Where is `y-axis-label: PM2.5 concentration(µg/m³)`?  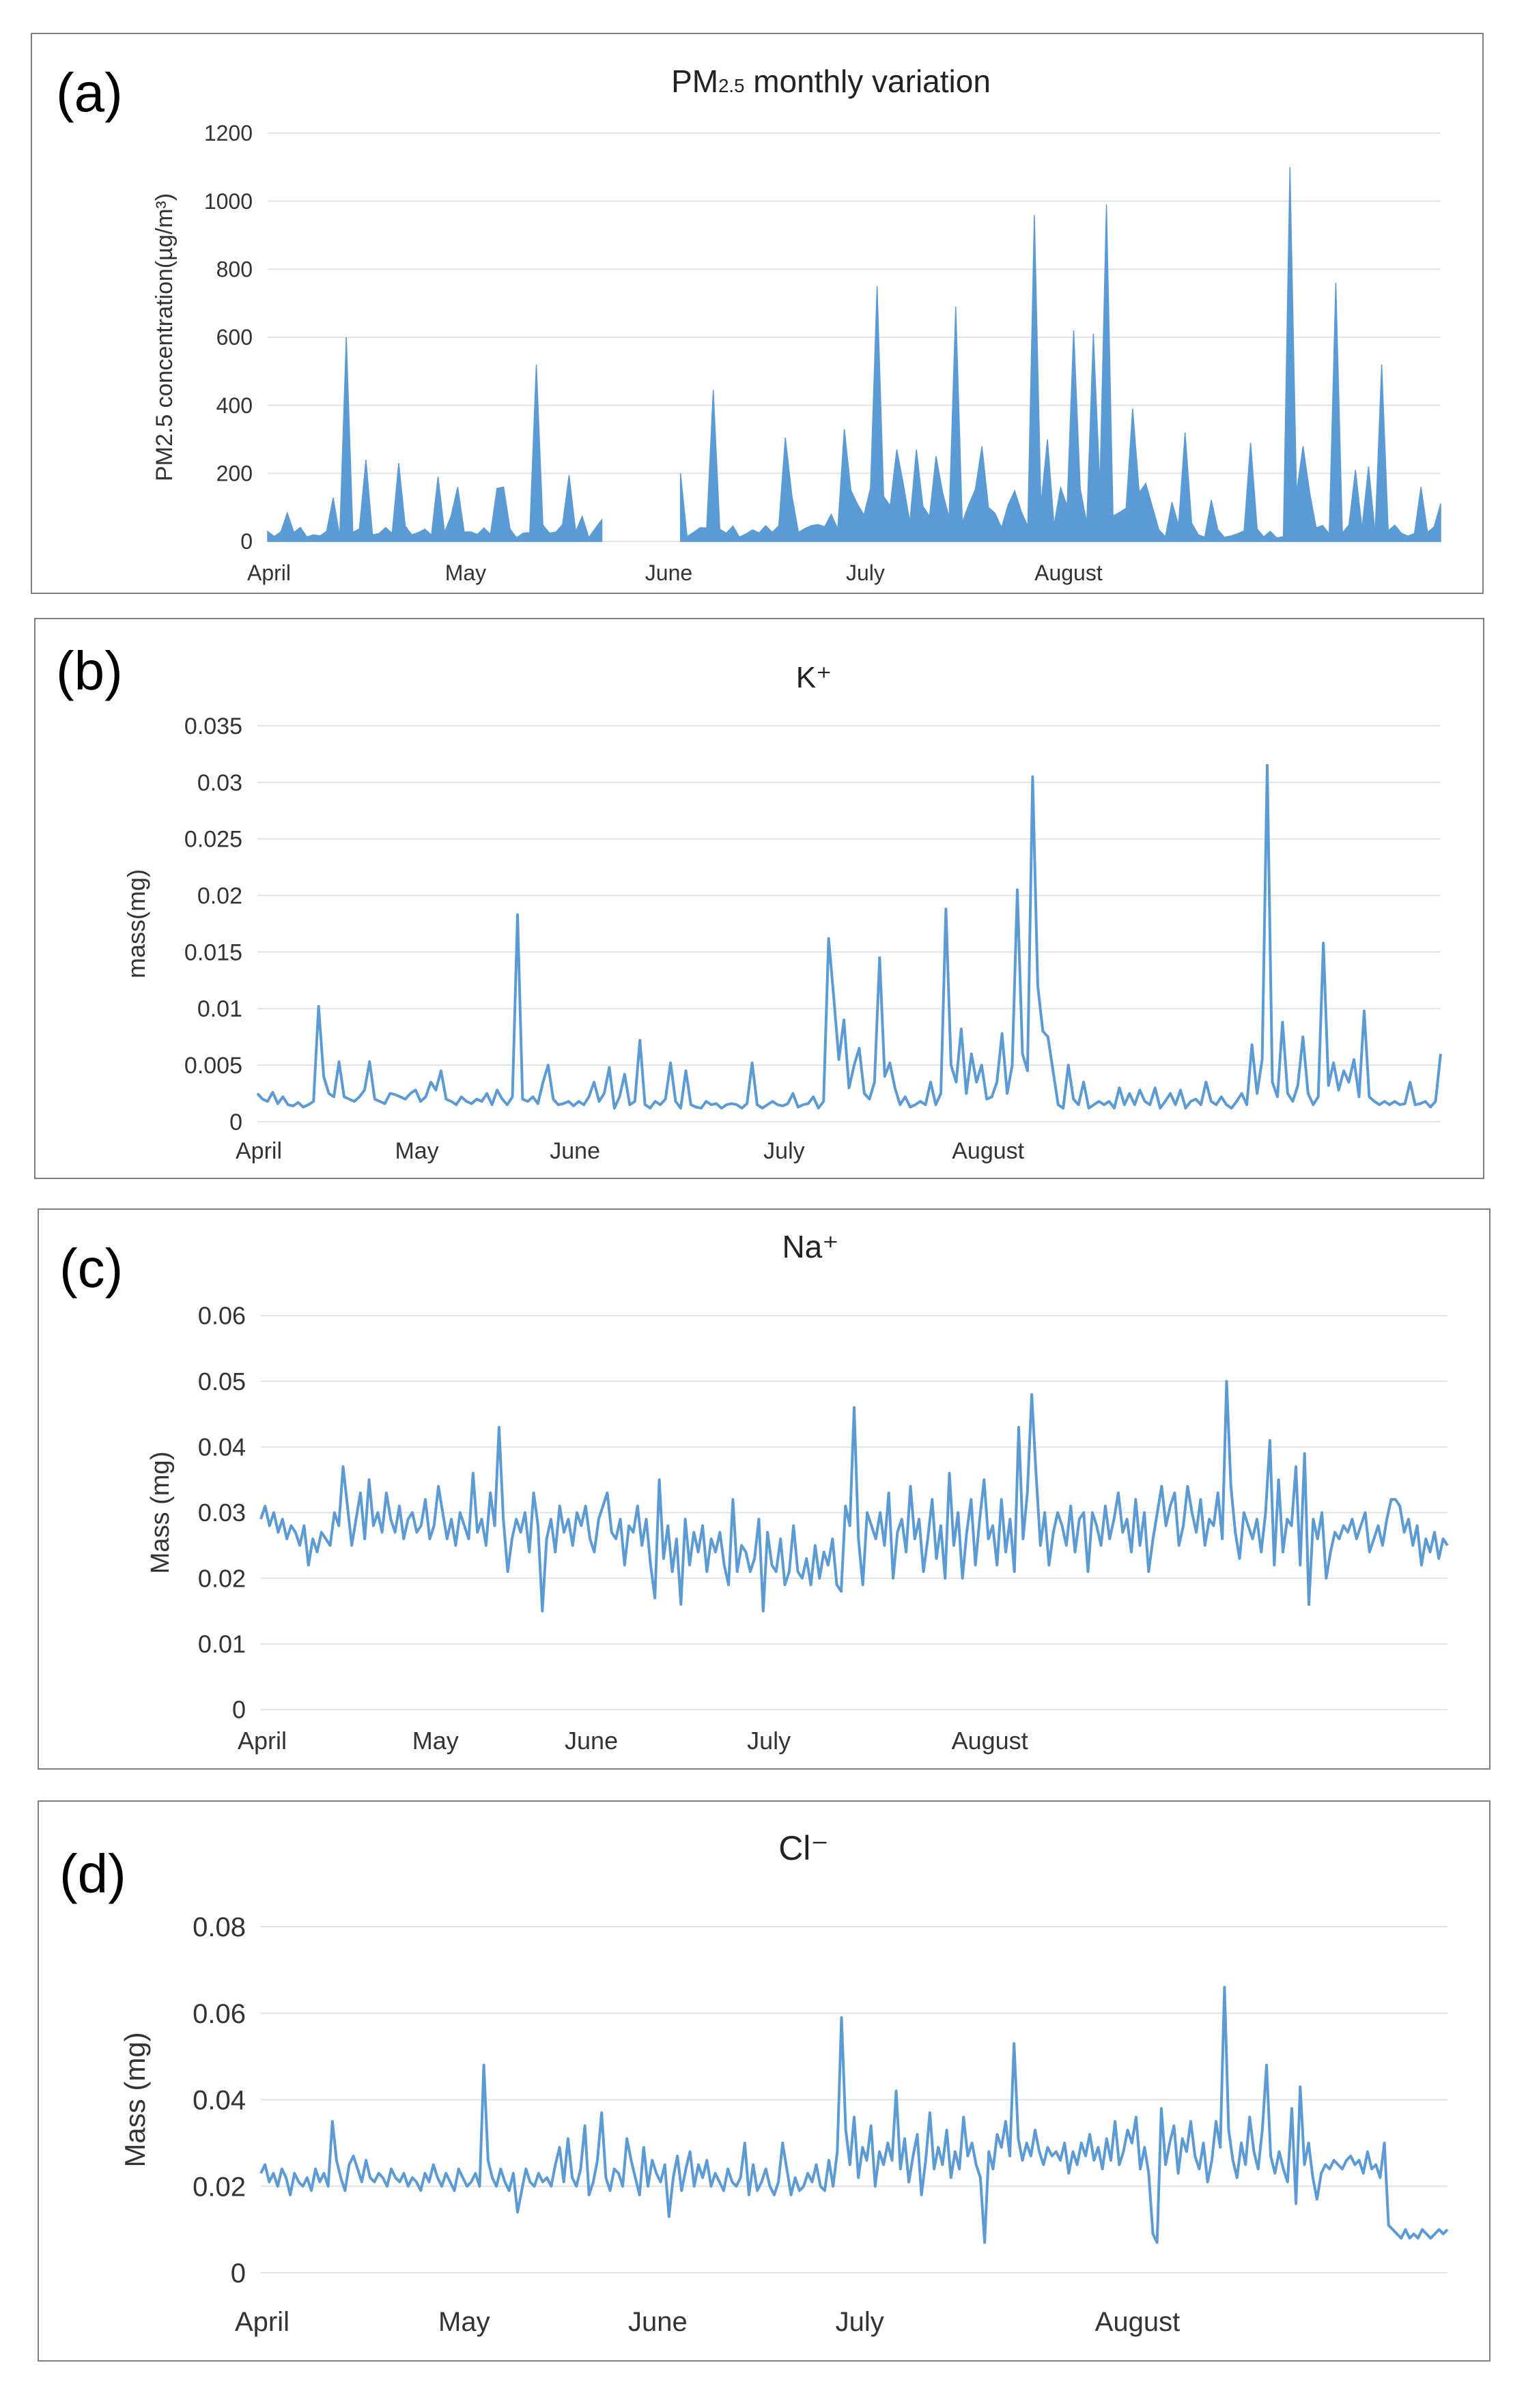 y-axis-label: PM2.5 concentration(µg/m³) is located at coordinates (165, 337).